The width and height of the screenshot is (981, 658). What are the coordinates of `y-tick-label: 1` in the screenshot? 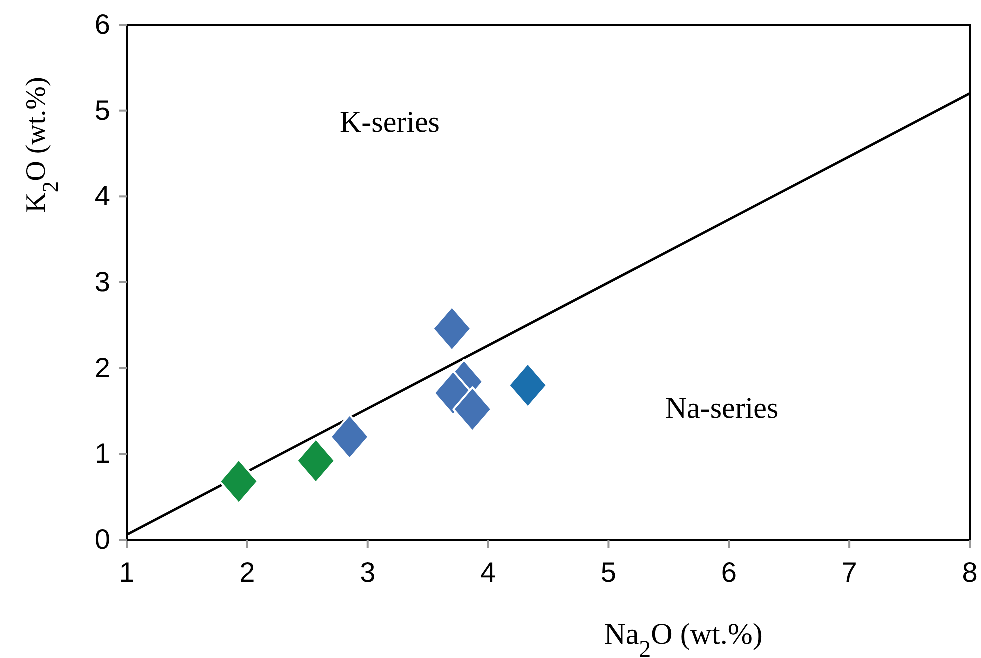 It's located at (102, 454).